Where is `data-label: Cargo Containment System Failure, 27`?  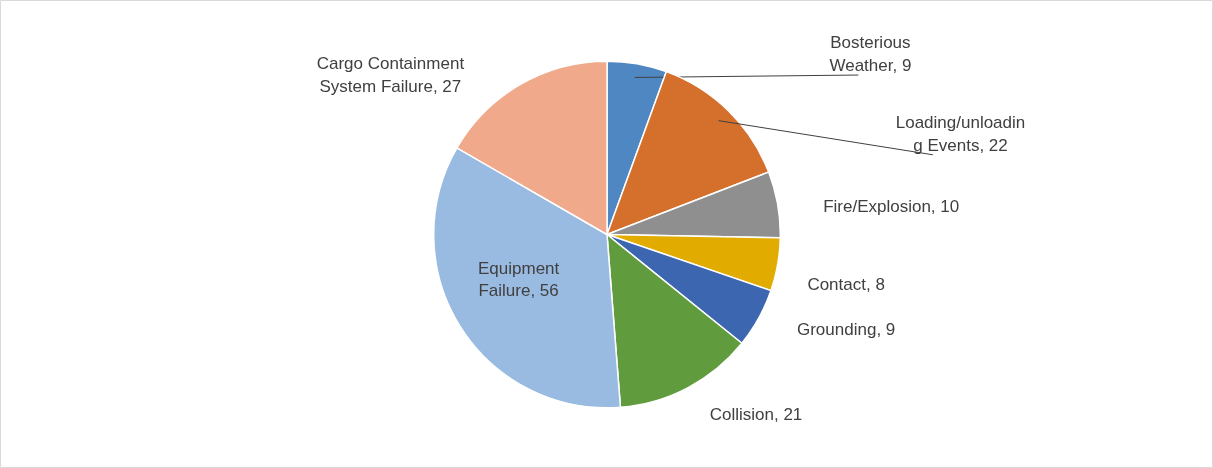
data-label: Cargo Containment System Failure, 27 is located at coordinates (390, 75).